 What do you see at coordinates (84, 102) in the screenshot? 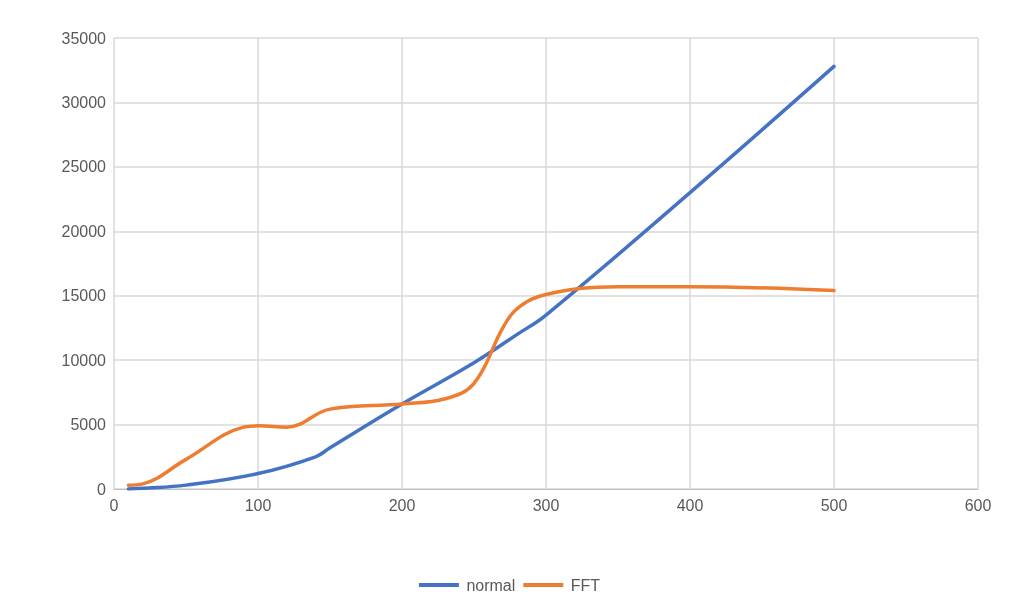
I see `y-tick-label: 30000` at bounding box center [84, 102].